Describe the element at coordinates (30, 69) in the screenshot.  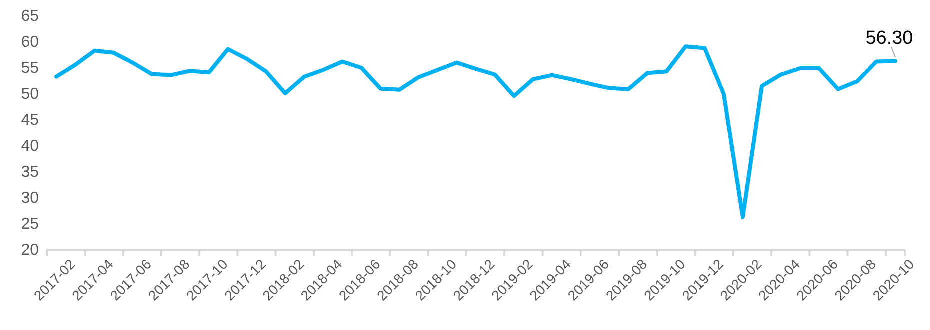
I see `y-tick-label: 55` at that location.